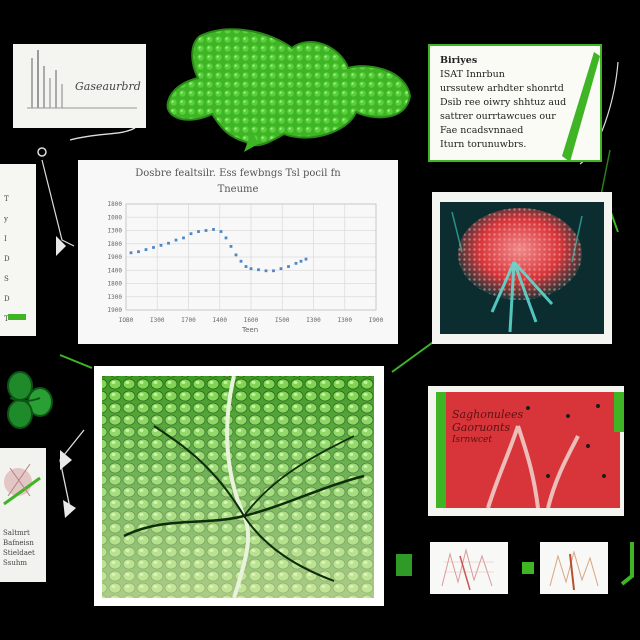  I want to click on note-line: Biriyes, so click(459, 60).